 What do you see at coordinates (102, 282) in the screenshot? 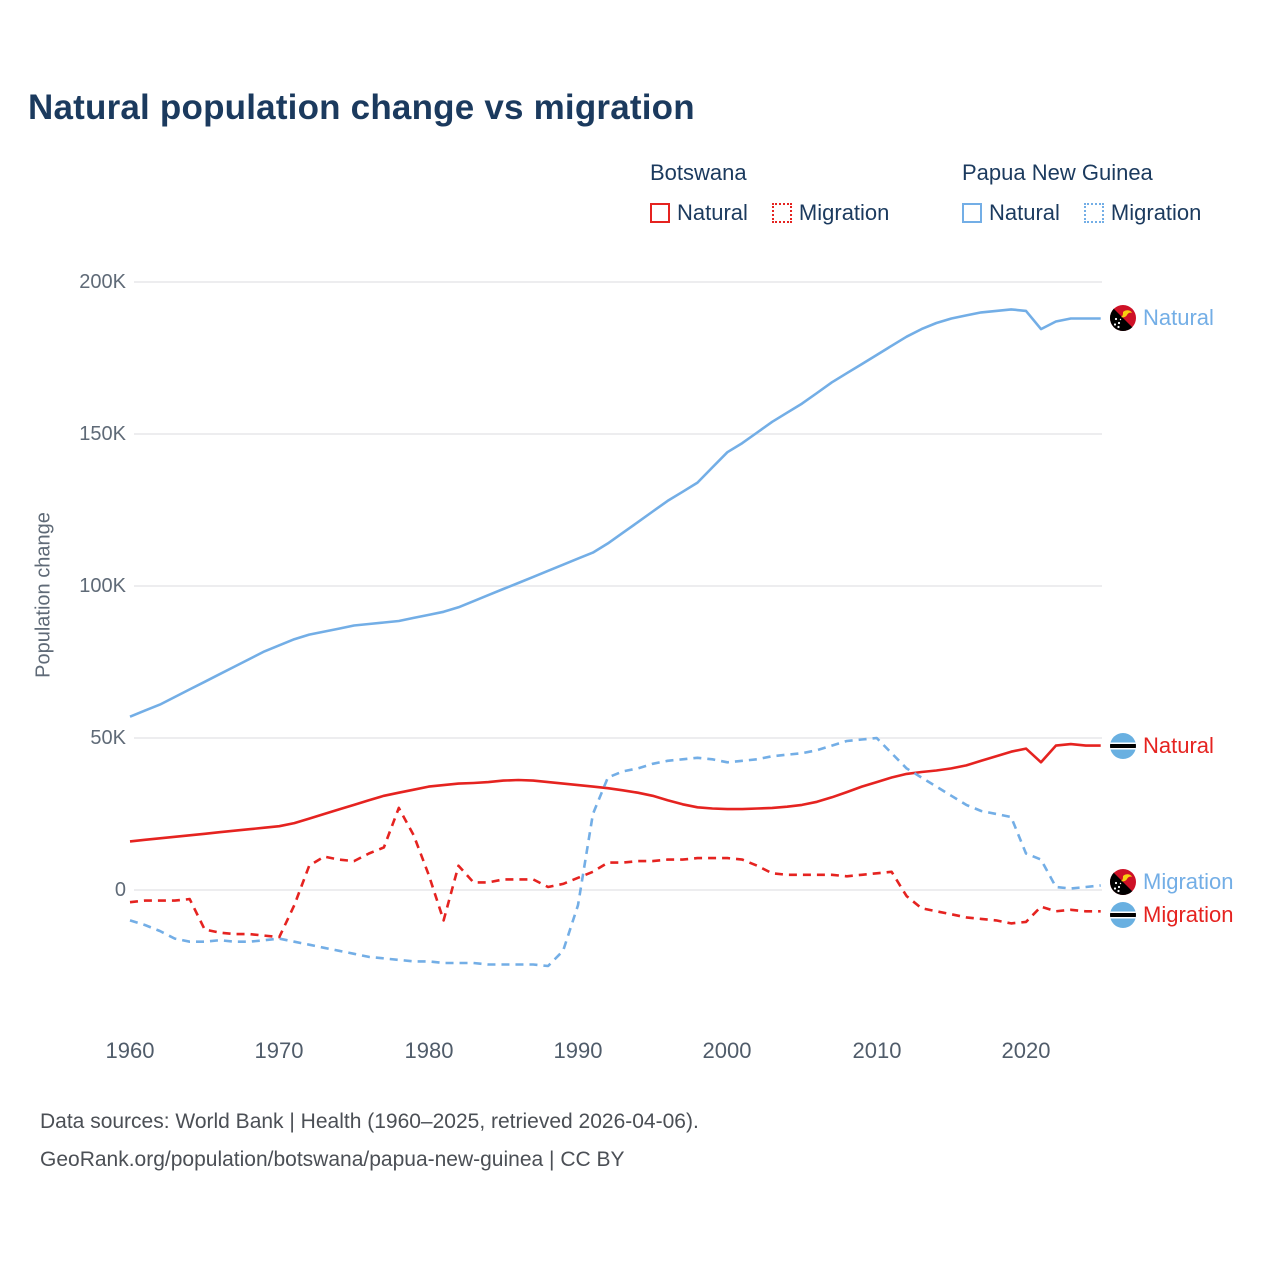
I see `y-tick-200k: 200K` at bounding box center [102, 282].